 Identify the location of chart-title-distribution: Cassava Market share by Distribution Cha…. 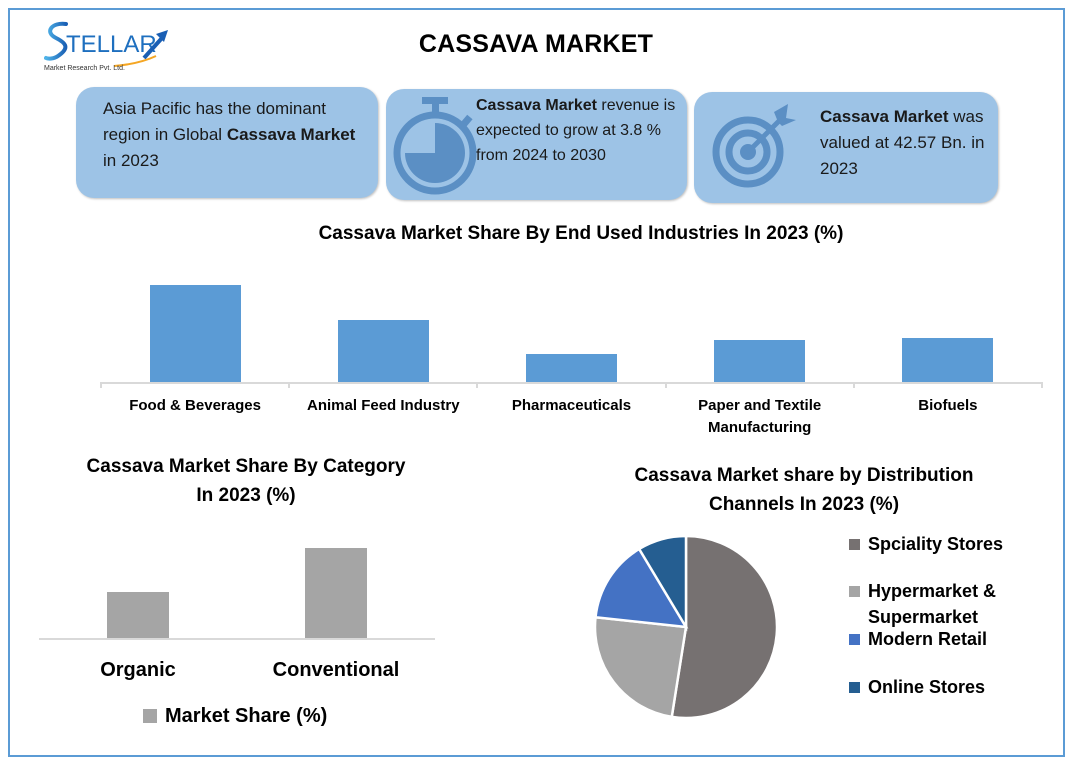
(804, 490).